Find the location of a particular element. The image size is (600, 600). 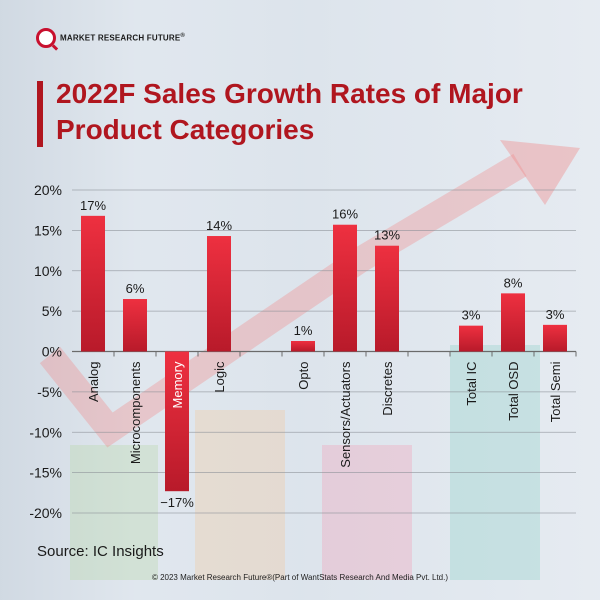

data-label: 8% is located at coordinates (513, 282).